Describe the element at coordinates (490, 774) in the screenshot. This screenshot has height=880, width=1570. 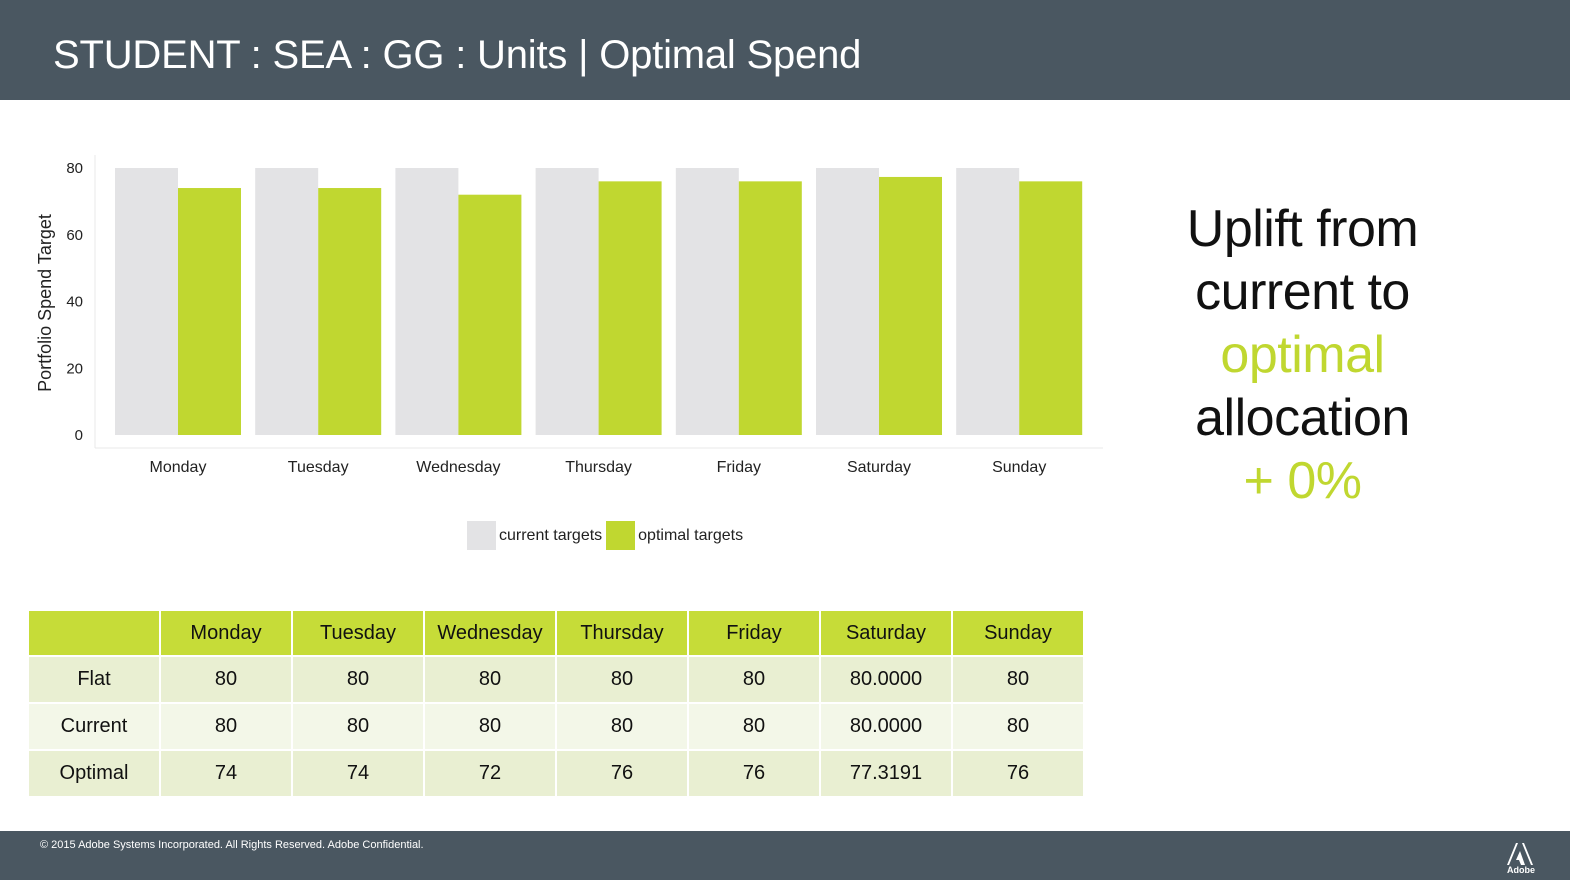
I see `table-cell: 72` at that location.